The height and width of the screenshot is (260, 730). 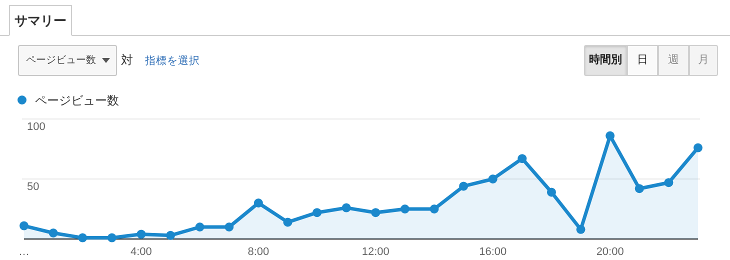 I want to click on text: ページビュー数, so click(x=67, y=60).